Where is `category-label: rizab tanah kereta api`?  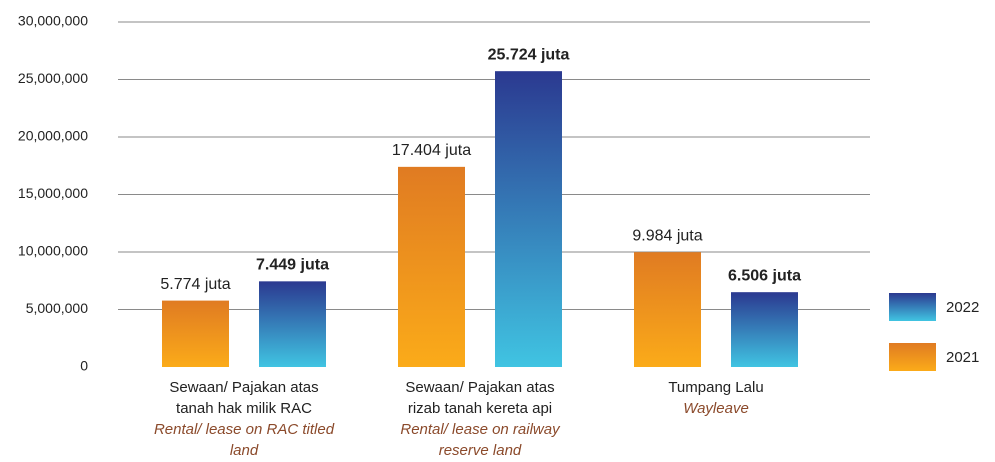
category-label: rizab tanah kereta api is located at coordinates (480, 408).